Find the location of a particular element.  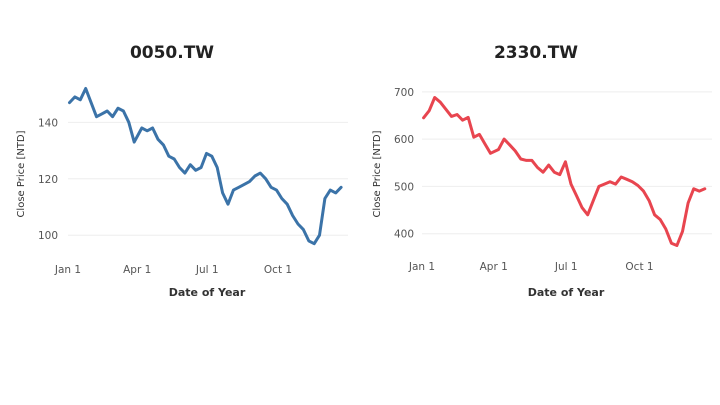

chart-2330-title: 2330.TW is located at coordinates (536, 53).